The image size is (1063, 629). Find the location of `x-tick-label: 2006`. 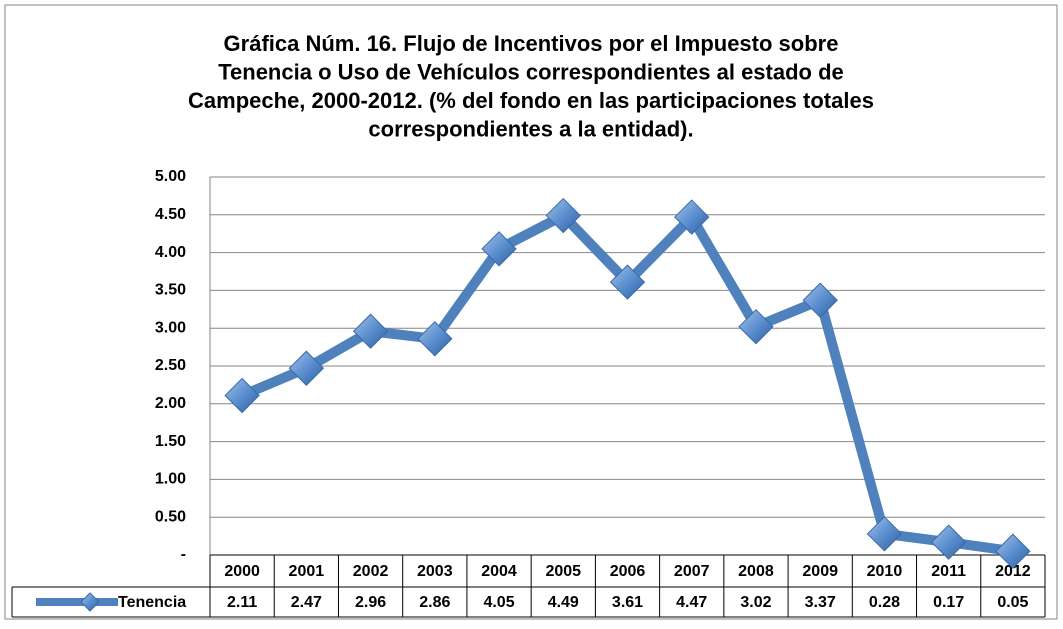

x-tick-label: 2006 is located at coordinates (628, 571).